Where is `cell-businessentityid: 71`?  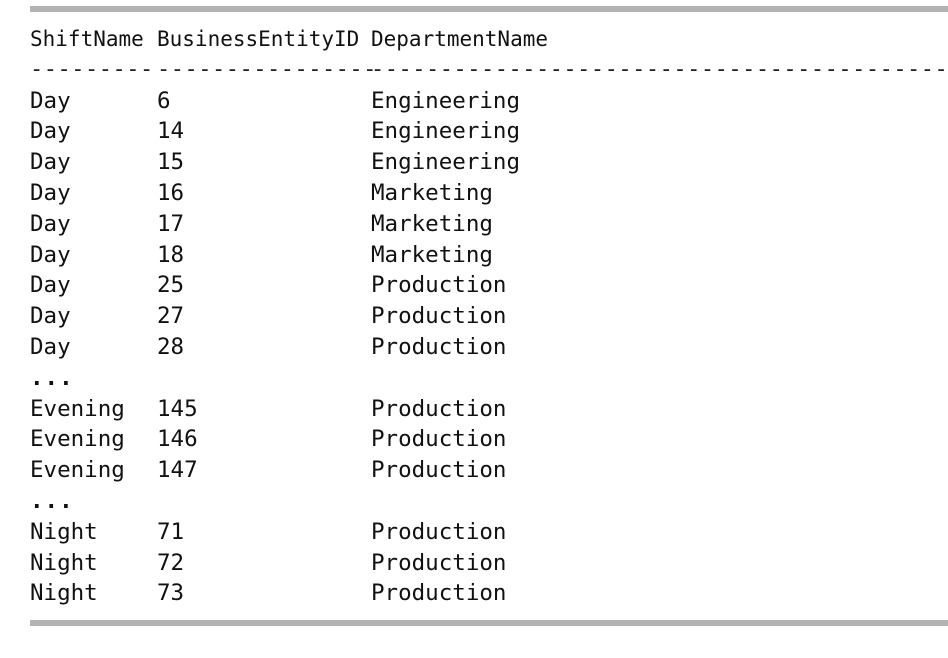
cell-businessentityid: 71 is located at coordinates (171, 531).